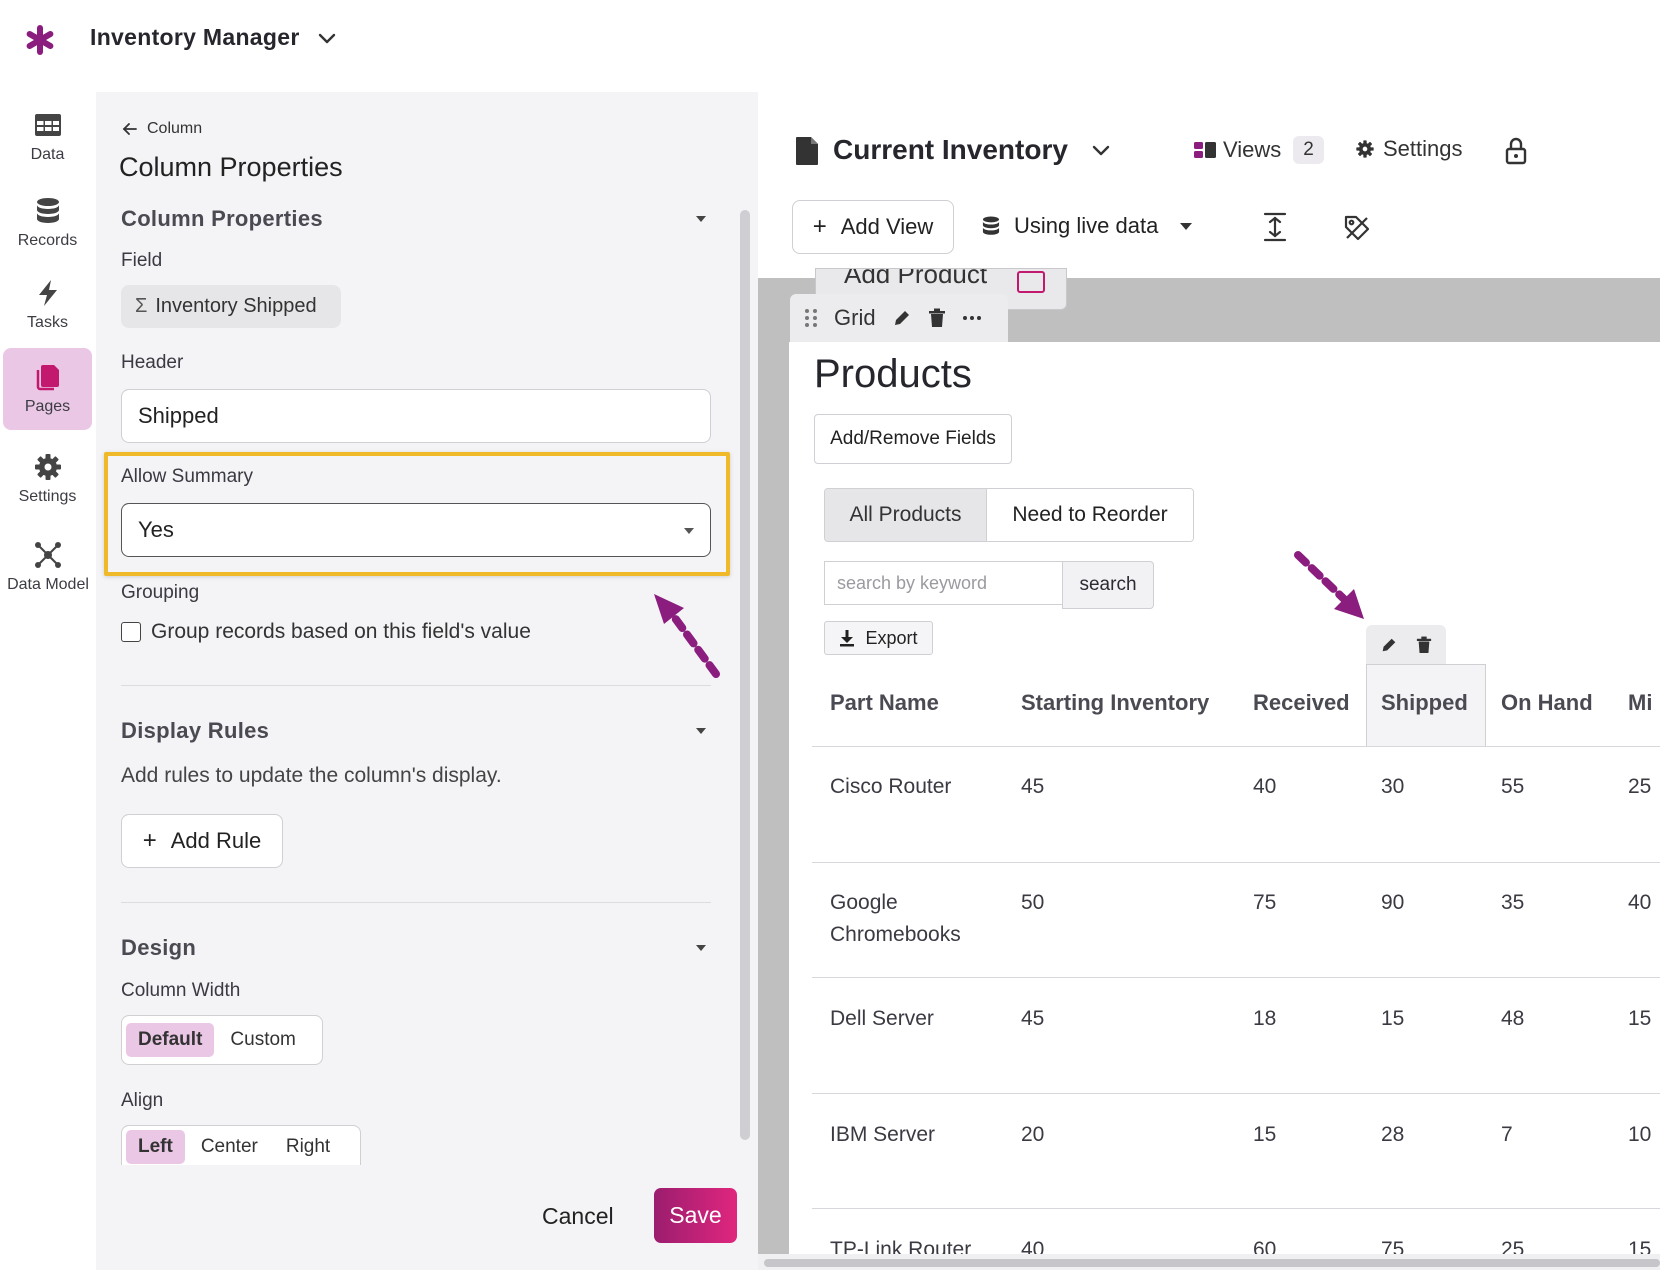  I want to click on header-input: Shipped, so click(416, 416).